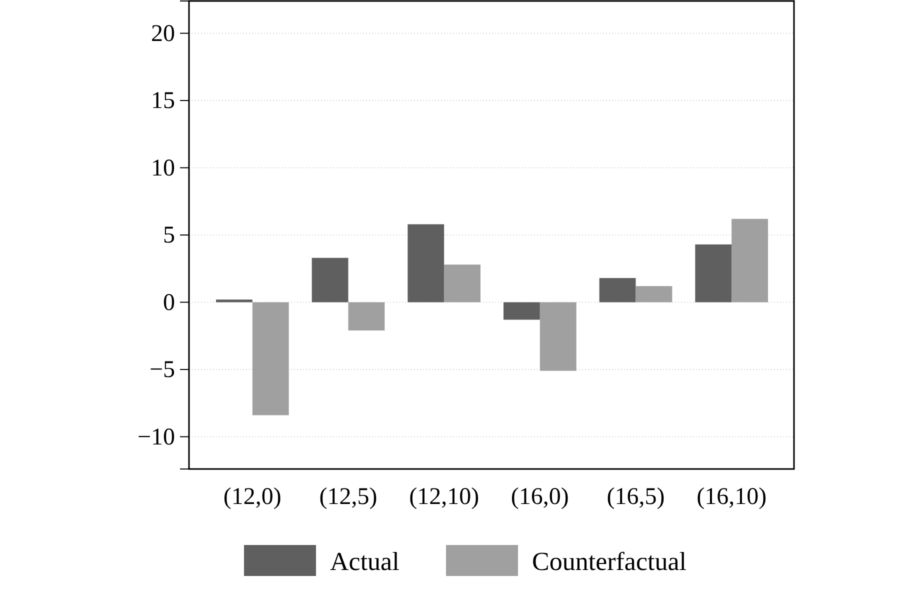 The width and height of the screenshot is (900, 600). Describe the element at coordinates (609, 561) in the screenshot. I see `legend-label: Counterfactual` at that location.